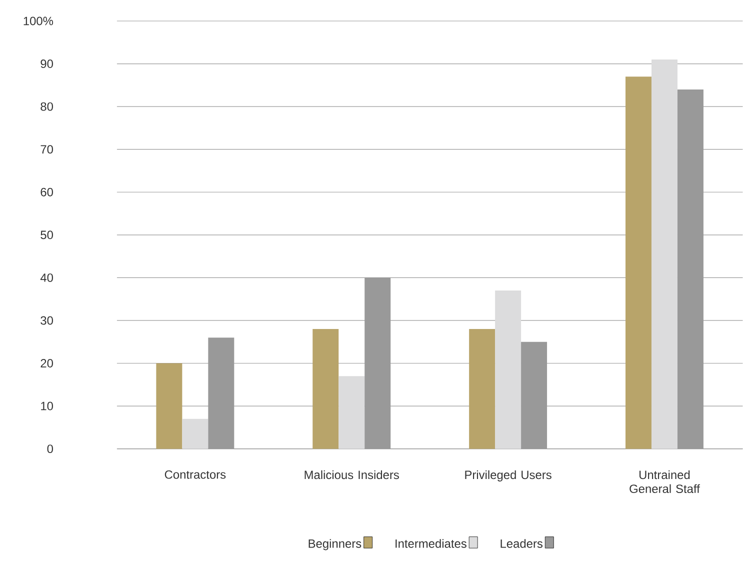 The height and width of the screenshot is (571, 743). Describe the element at coordinates (46, 106) in the screenshot. I see `y-tick-label: 80` at that location.